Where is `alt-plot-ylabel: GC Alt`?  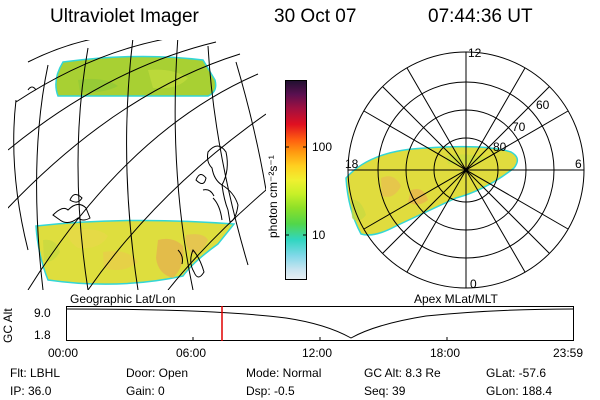
alt-plot-ylabel: GC Alt is located at coordinates (8, 325).